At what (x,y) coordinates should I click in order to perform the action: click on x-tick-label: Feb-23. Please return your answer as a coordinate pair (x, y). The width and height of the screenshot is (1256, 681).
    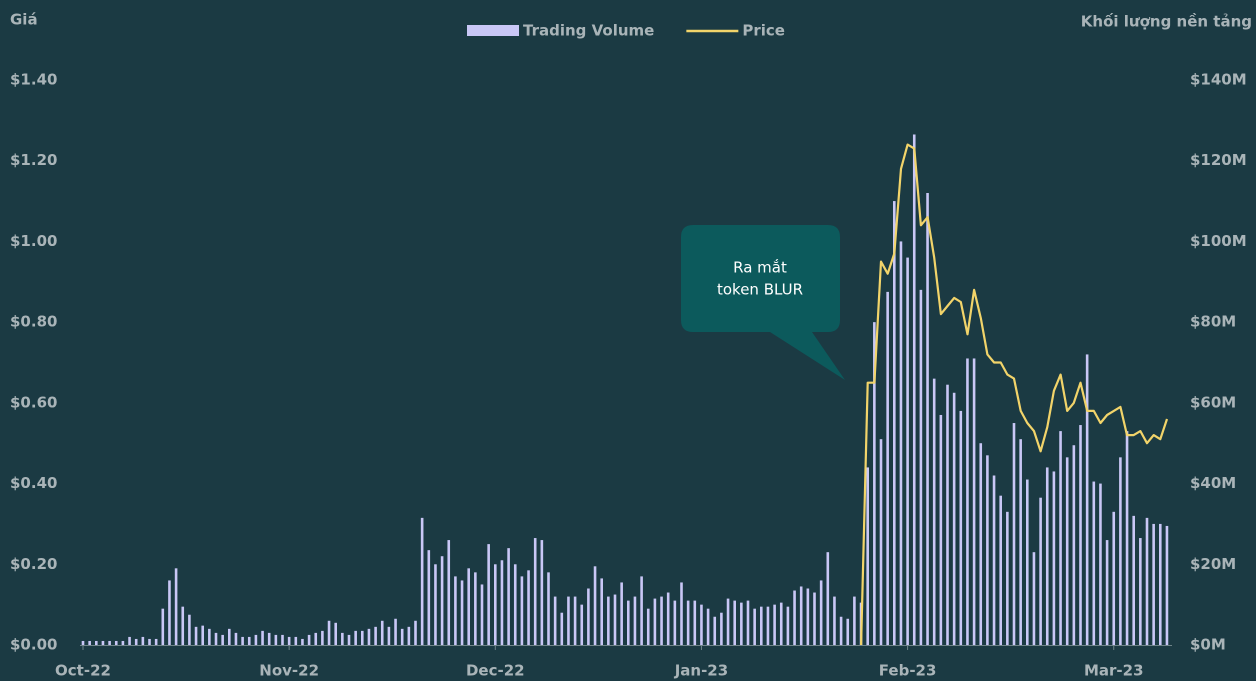
    Looking at the image, I should click on (908, 671).